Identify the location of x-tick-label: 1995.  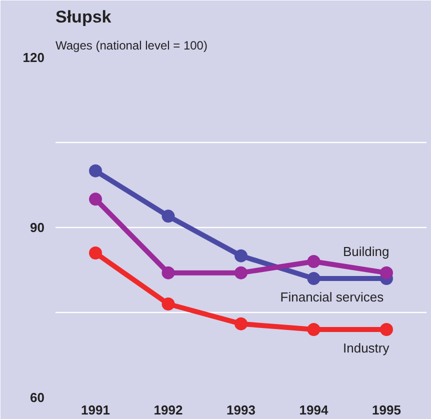
(386, 410).